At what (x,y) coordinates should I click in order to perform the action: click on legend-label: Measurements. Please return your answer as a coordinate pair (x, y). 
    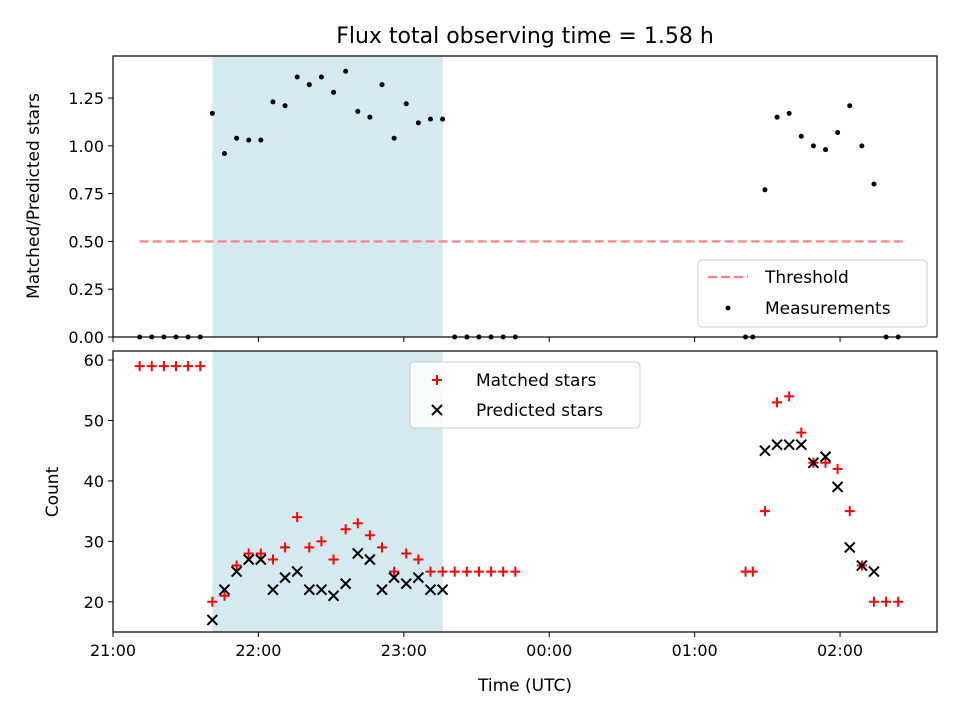
    Looking at the image, I should click on (828, 309).